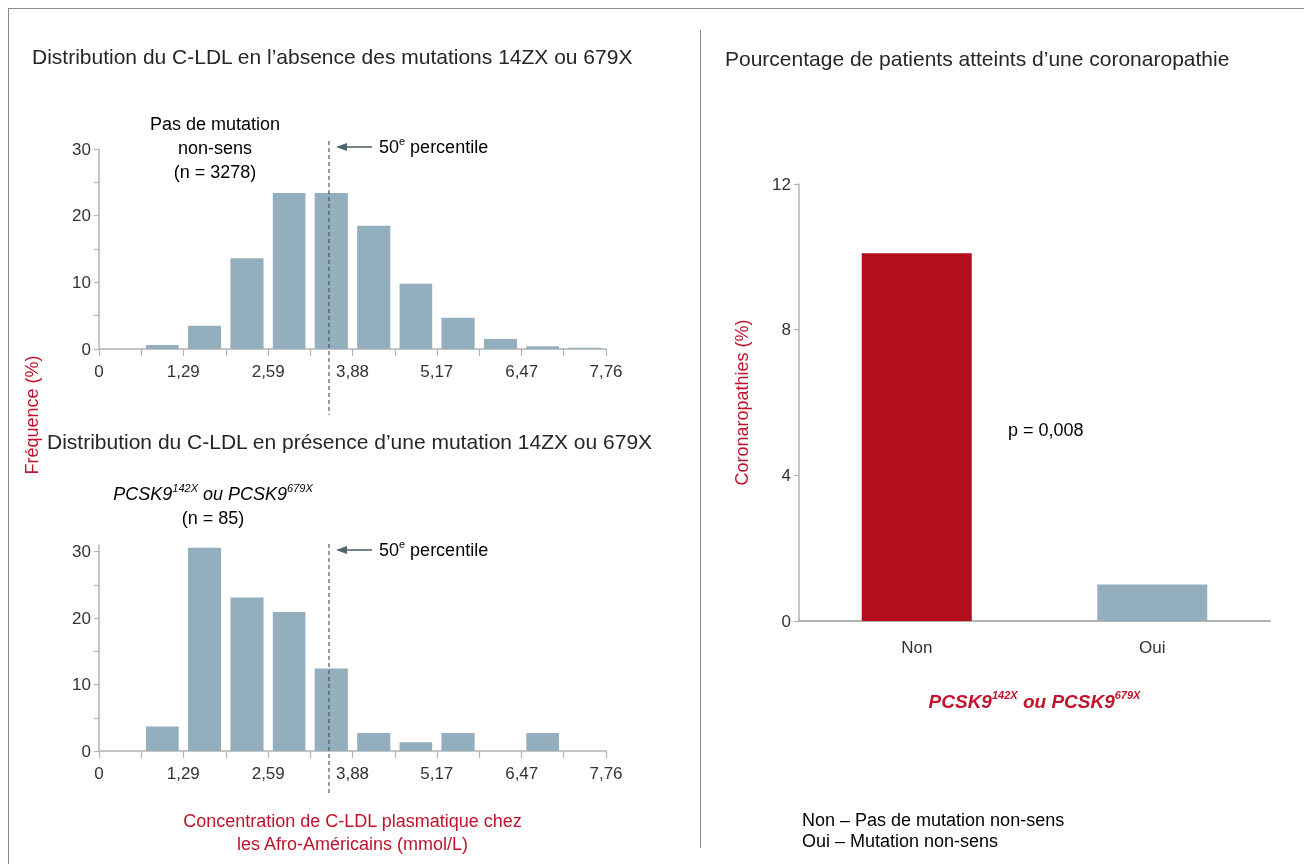 This screenshot has height=864, width=1304. What do you see at coordinates (352, 832) in the screenshot?
I see `x-axis-title: Concentration de C-LDL plasmatique chez les Afro-Américains (mmol/L)` at bounding box center [352, 832].